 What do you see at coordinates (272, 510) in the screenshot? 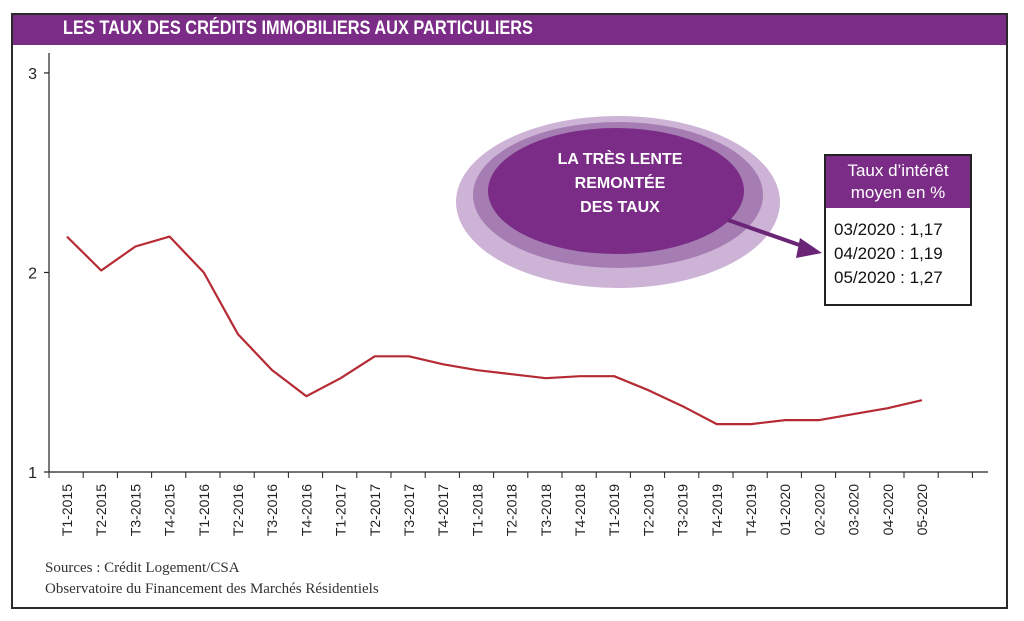
I see `x-tick-label: T3-2016` at bounding box center [272, 510].